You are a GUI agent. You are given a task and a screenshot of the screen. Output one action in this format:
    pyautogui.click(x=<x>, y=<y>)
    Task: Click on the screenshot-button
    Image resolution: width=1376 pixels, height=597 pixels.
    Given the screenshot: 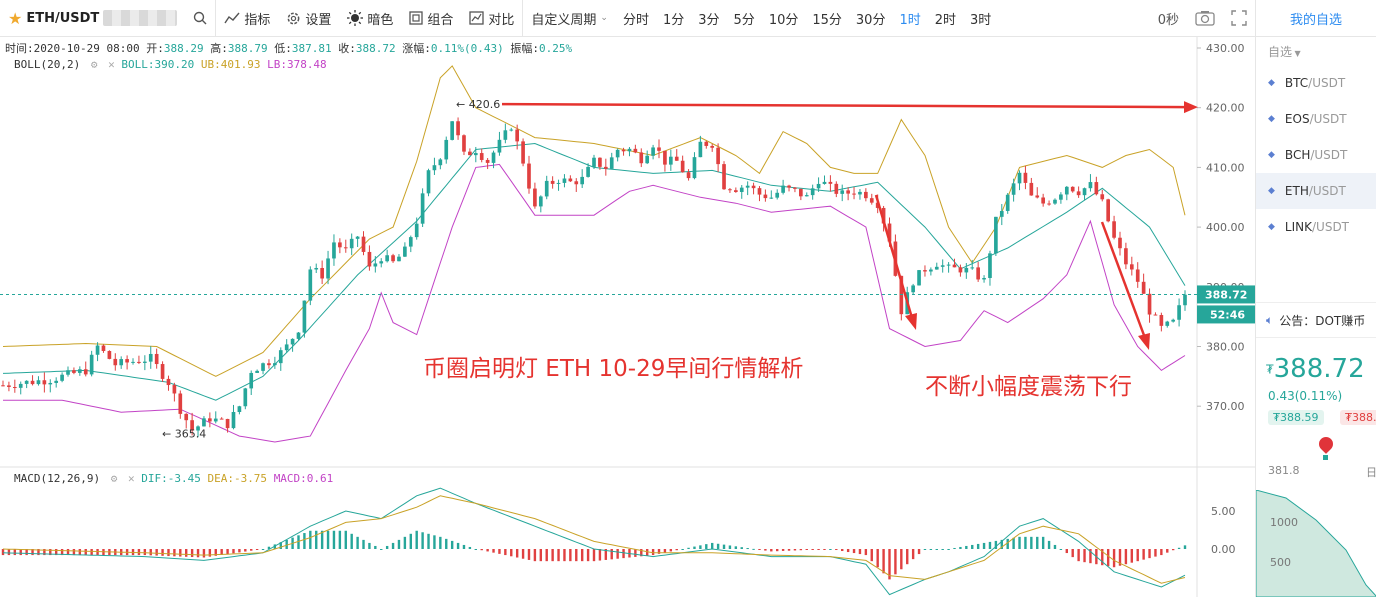 What is the action you would take?
    pyautogui.click(x=1205, y=18)
    